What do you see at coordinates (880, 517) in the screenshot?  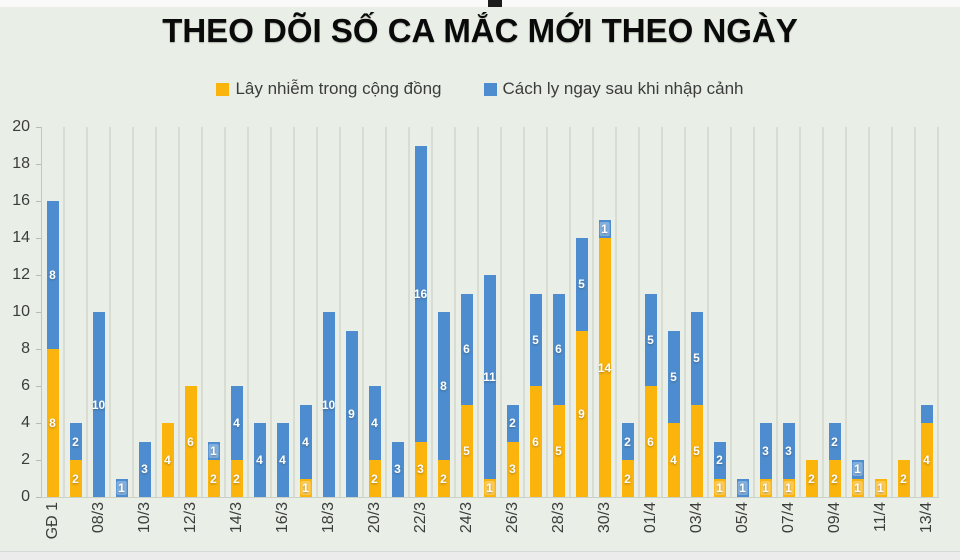 I see `x-axis-label: 11/4` at bounding box center [880, 517].